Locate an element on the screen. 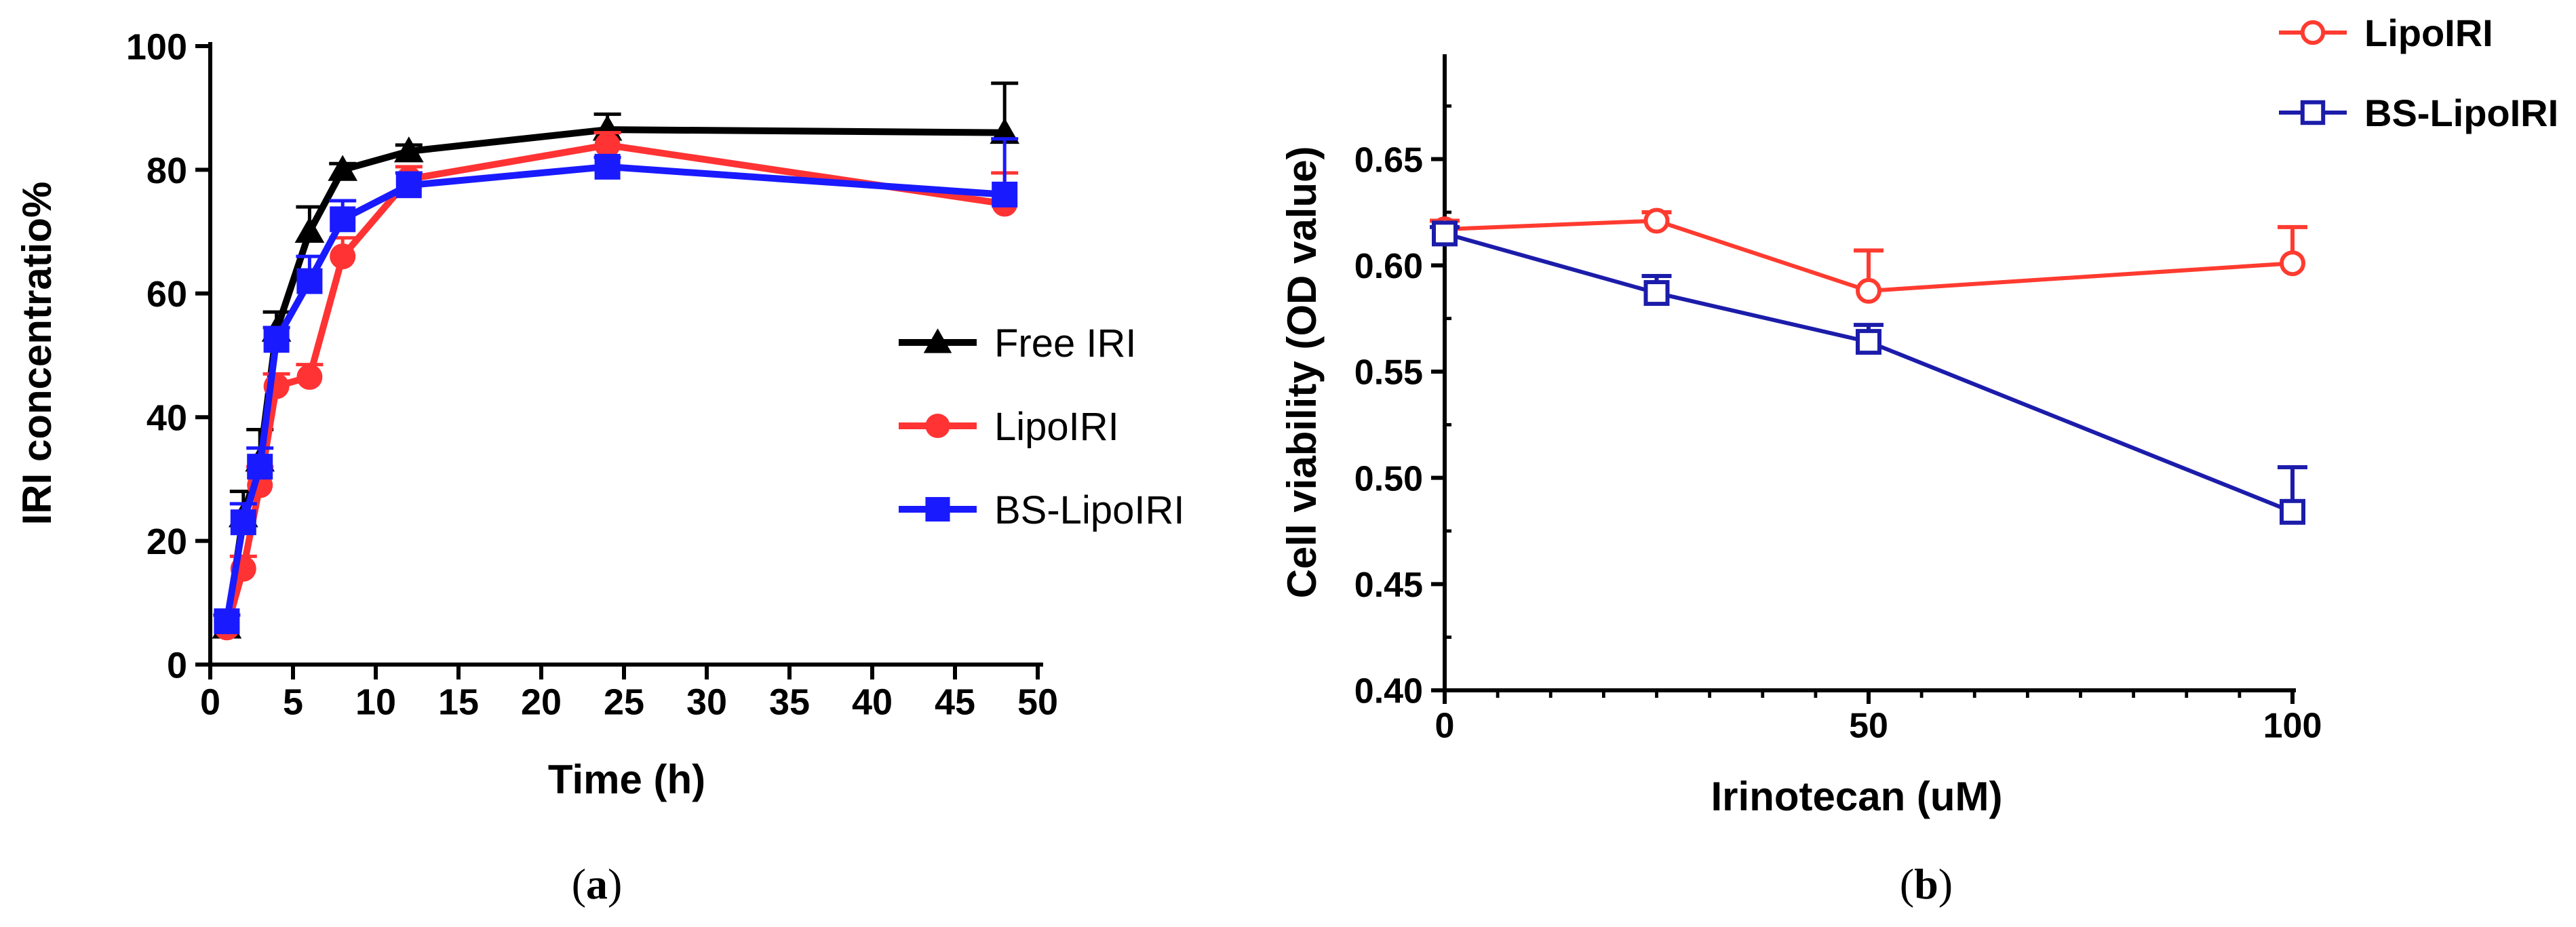 This screenshot has height=927, width=2576. panel-a-x-tick-label: 0 is located at coordinates (210, 702).